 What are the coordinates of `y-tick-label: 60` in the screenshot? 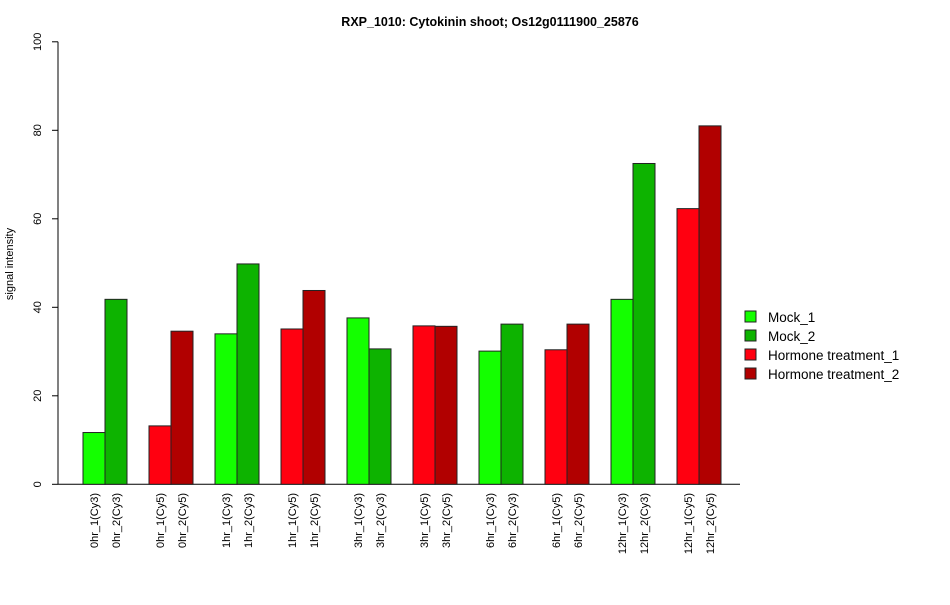 It's located at (38, 219).